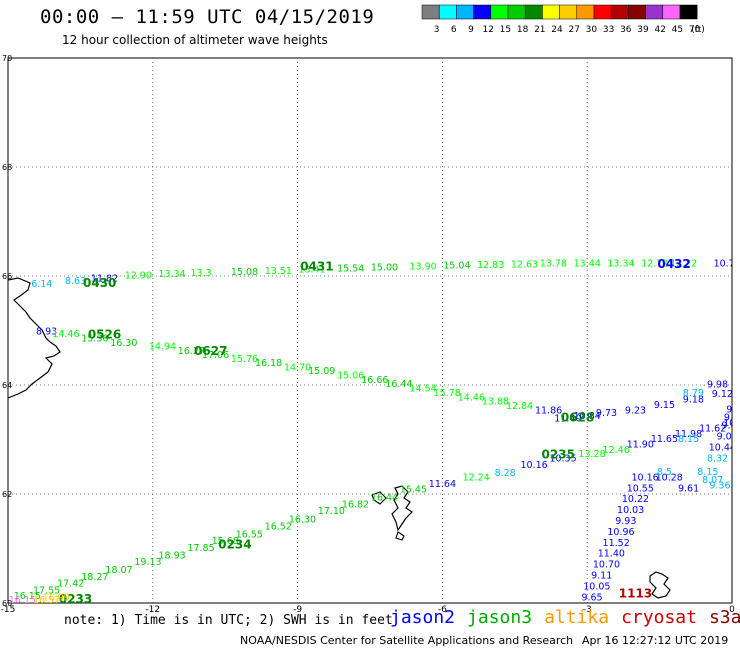  I want to click on wave-height-label: 16.15, so click(27, 596).